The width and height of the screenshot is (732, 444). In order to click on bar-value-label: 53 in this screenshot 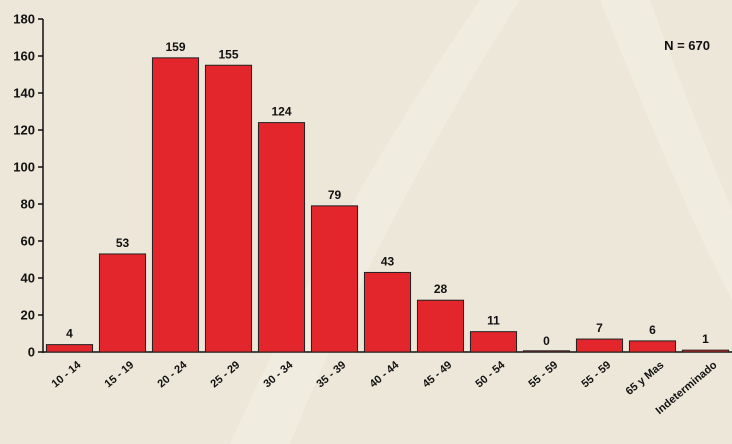, I will do `click(123, 243)`.